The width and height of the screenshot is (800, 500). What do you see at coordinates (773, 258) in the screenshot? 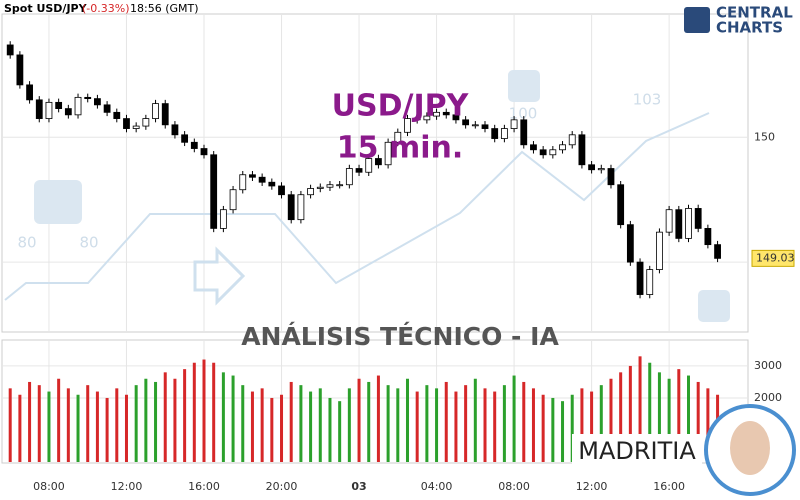
I see `last-price-box` at bounding box center [773, 258].